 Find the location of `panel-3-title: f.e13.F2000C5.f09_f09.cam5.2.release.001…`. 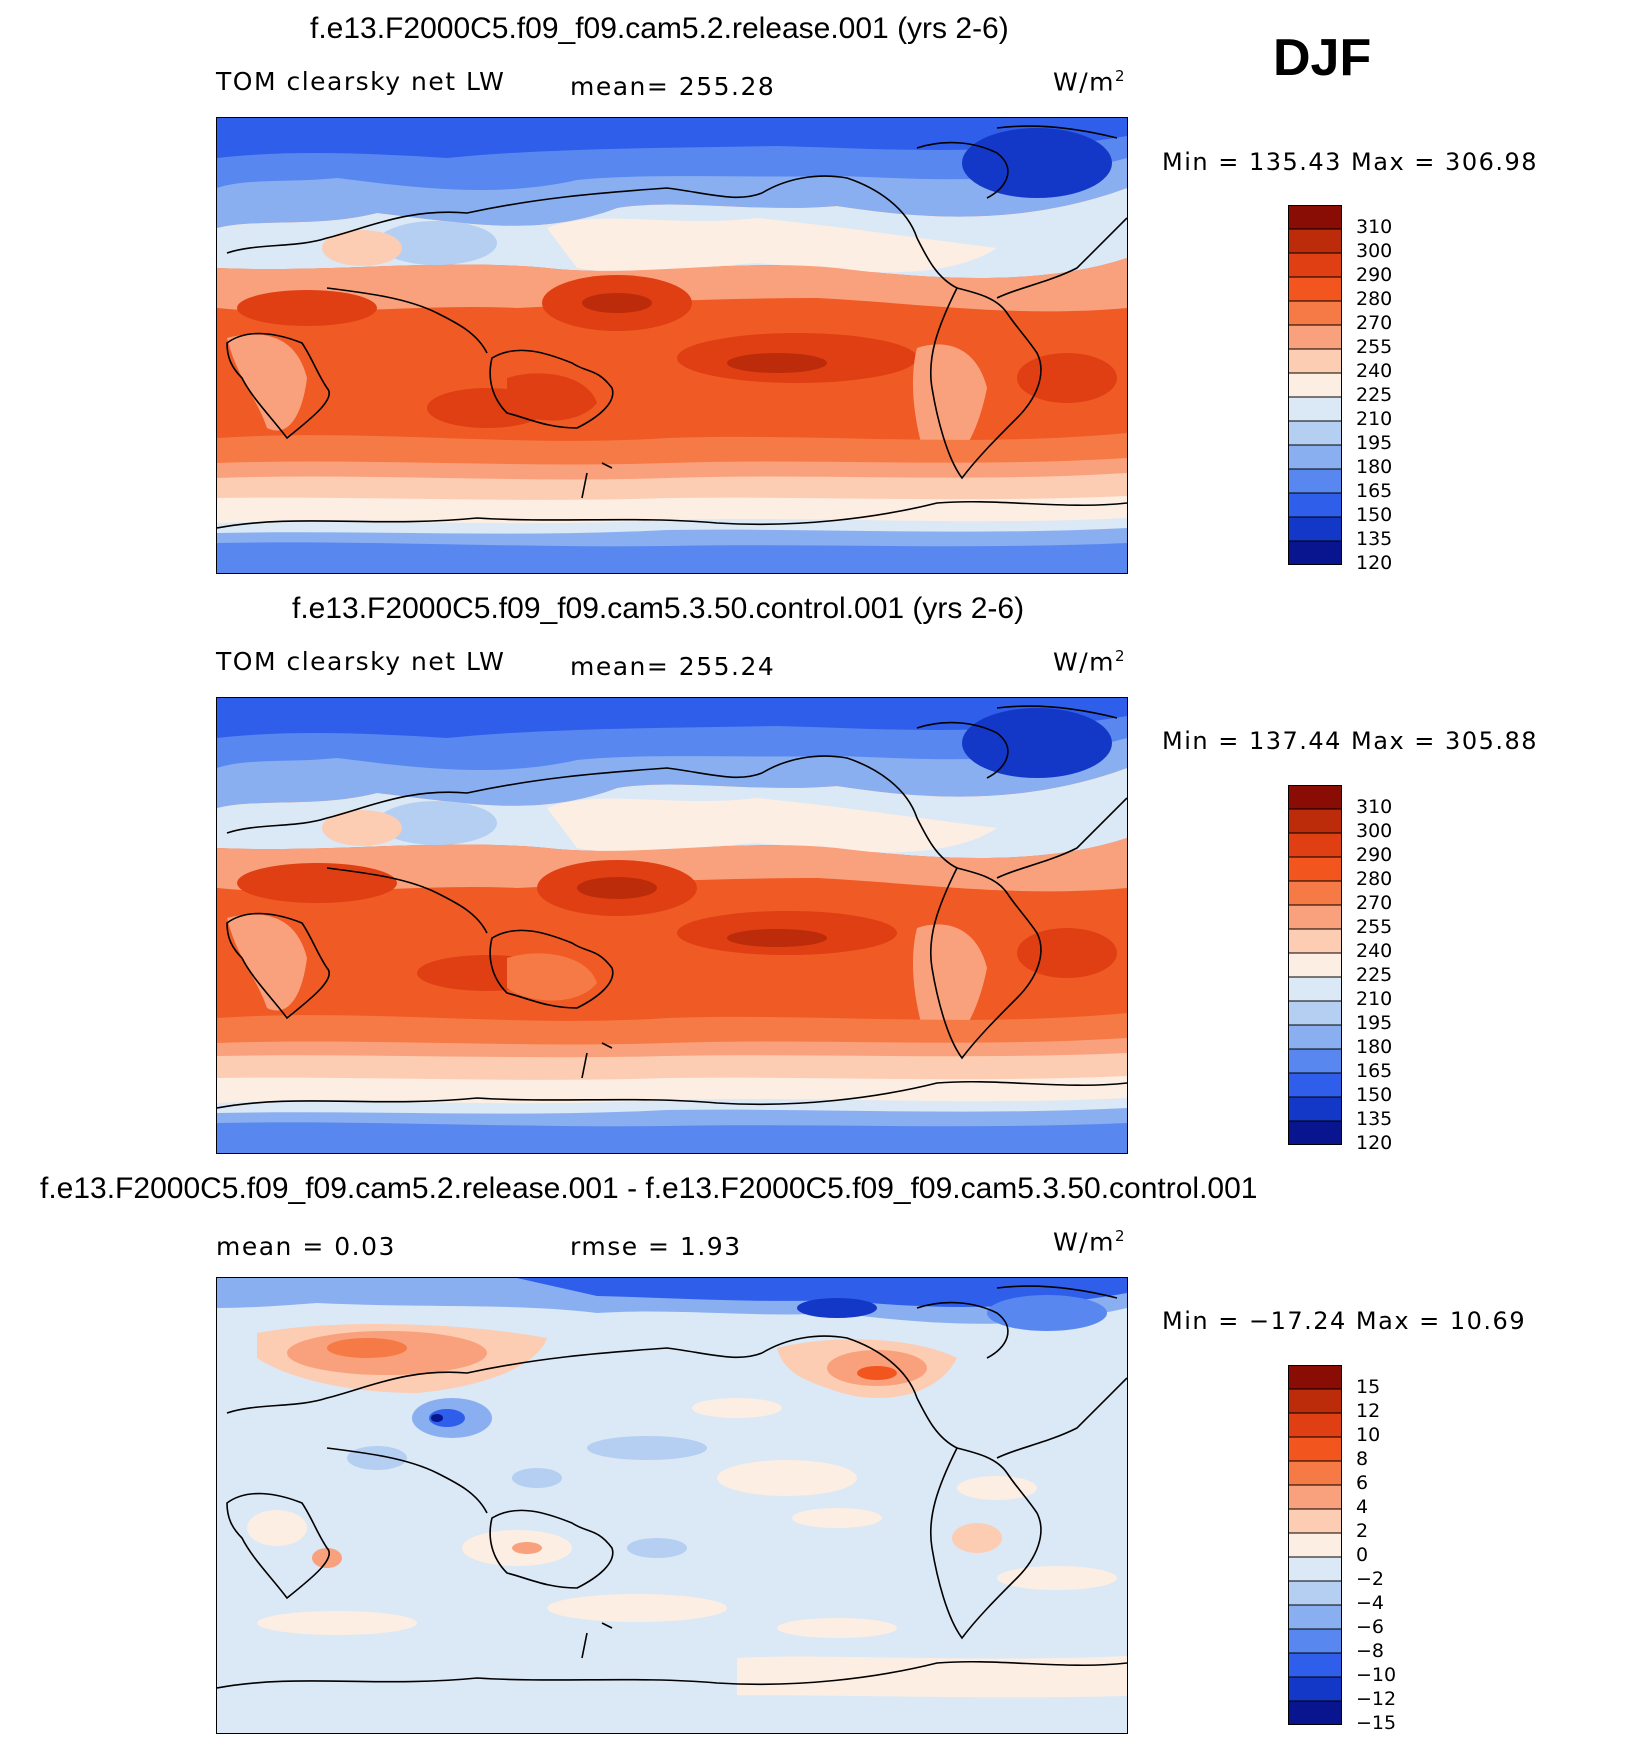

panel-3-title: f.e13.F2000C5.f09_f09.cam5.2.release.001… is located at coordinates (649, 1188).